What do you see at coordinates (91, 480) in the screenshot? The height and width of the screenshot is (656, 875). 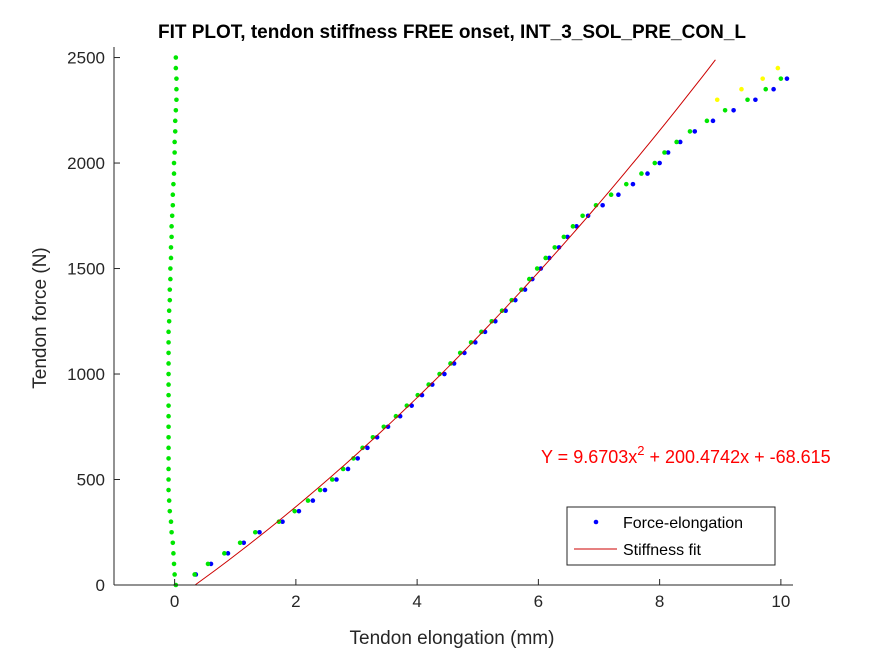 I see `y-tick-label: 500` at bounding box center [91, 480].